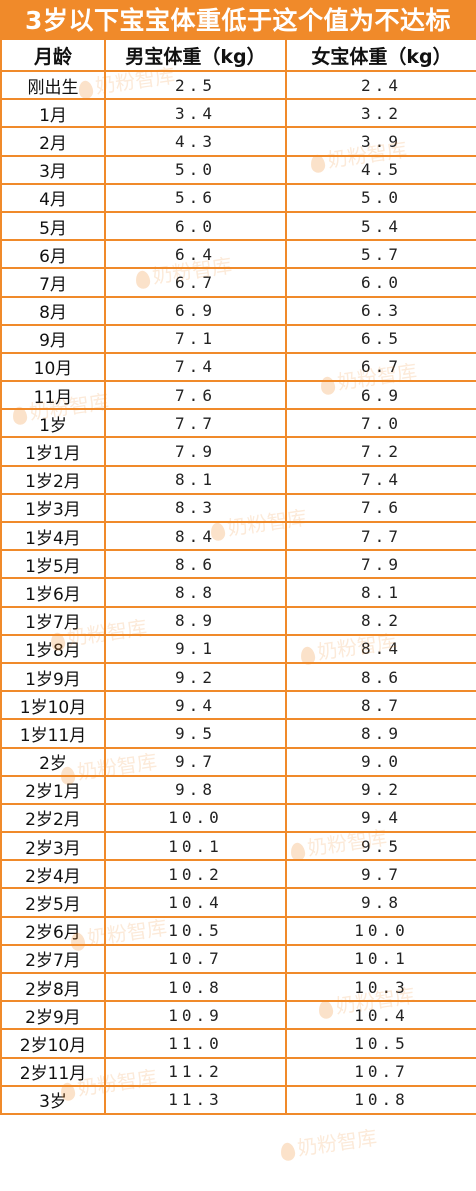  Describe the element at coordinates (380, 705) in the screenshot. I see `girl-weight-cell: 8.7` at that location.